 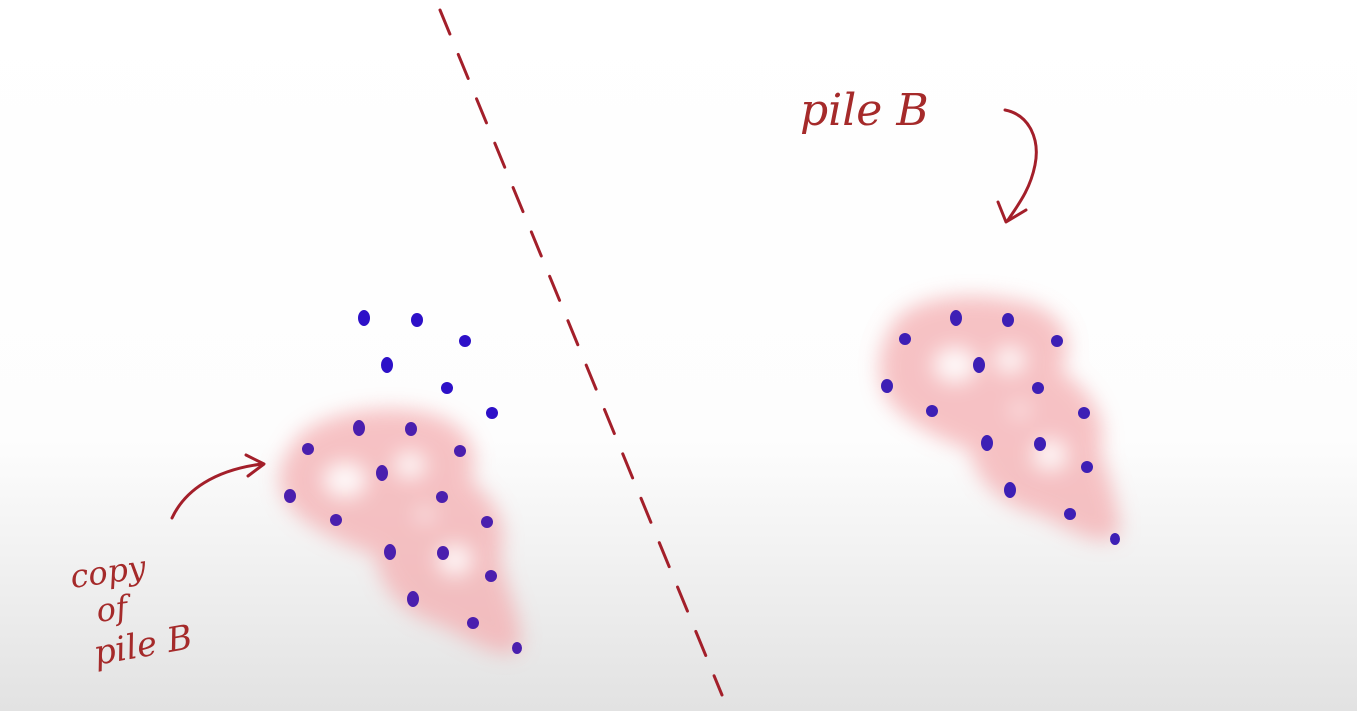 What do you see at coordinates (428, 364) in the screenshot?
I see `loose-dots` at bounding box center [428, 364].